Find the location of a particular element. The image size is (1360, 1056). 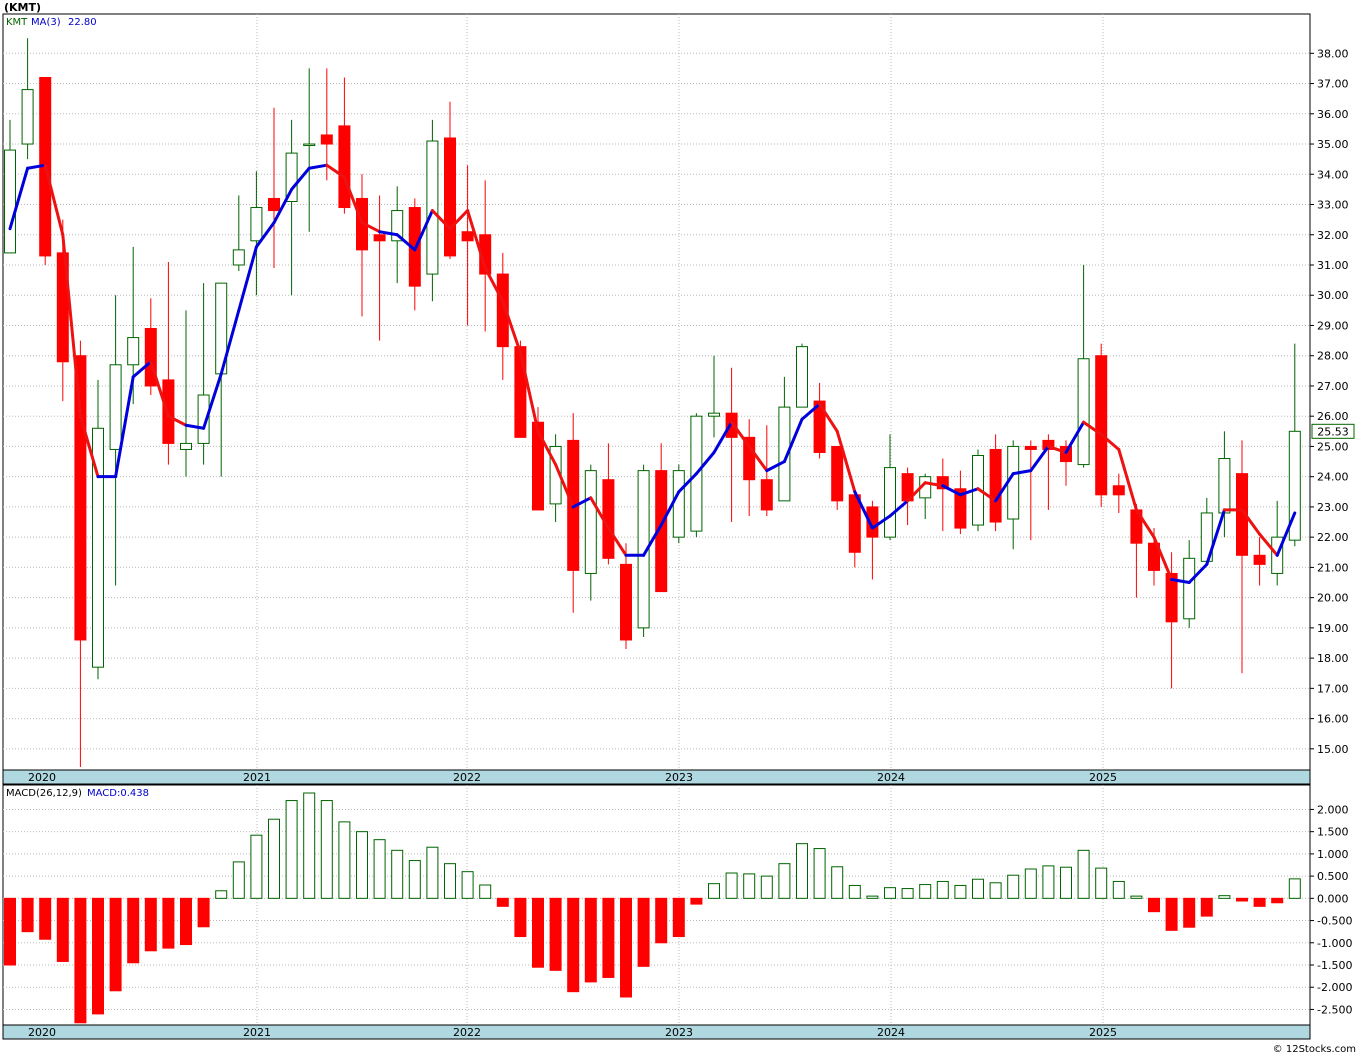

price-year-label: 2023 is located at coordinates (679, 777).